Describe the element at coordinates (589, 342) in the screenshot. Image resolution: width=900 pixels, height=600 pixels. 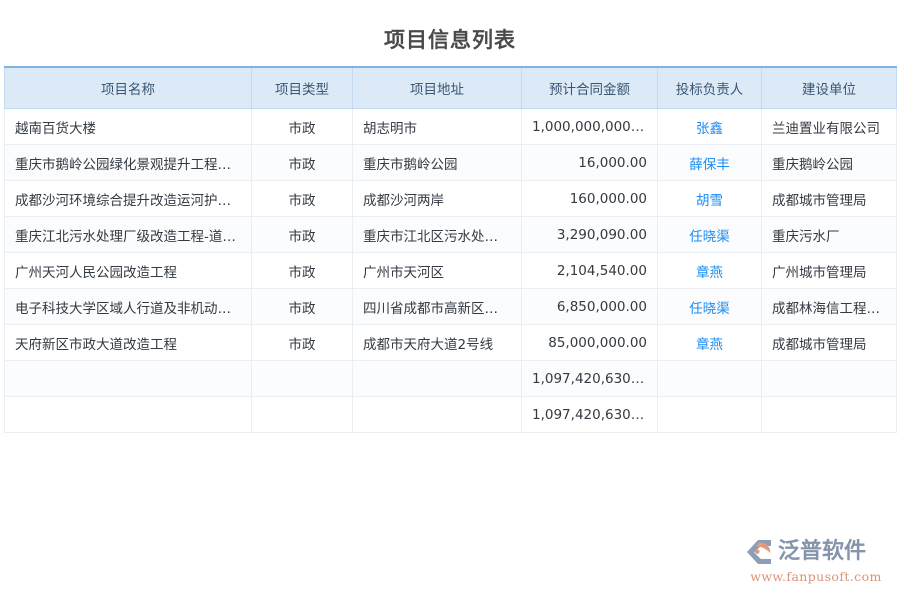
I see `cell-amount: 85,000,000.00` at that location.